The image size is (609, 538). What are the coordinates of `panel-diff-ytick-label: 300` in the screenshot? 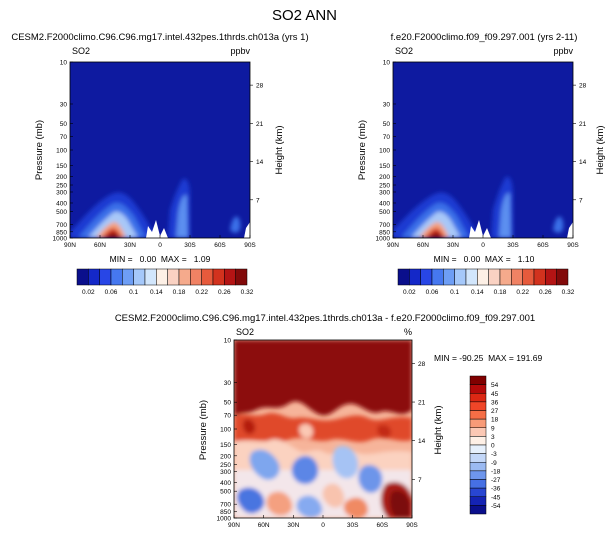 It's located at (225, 472).